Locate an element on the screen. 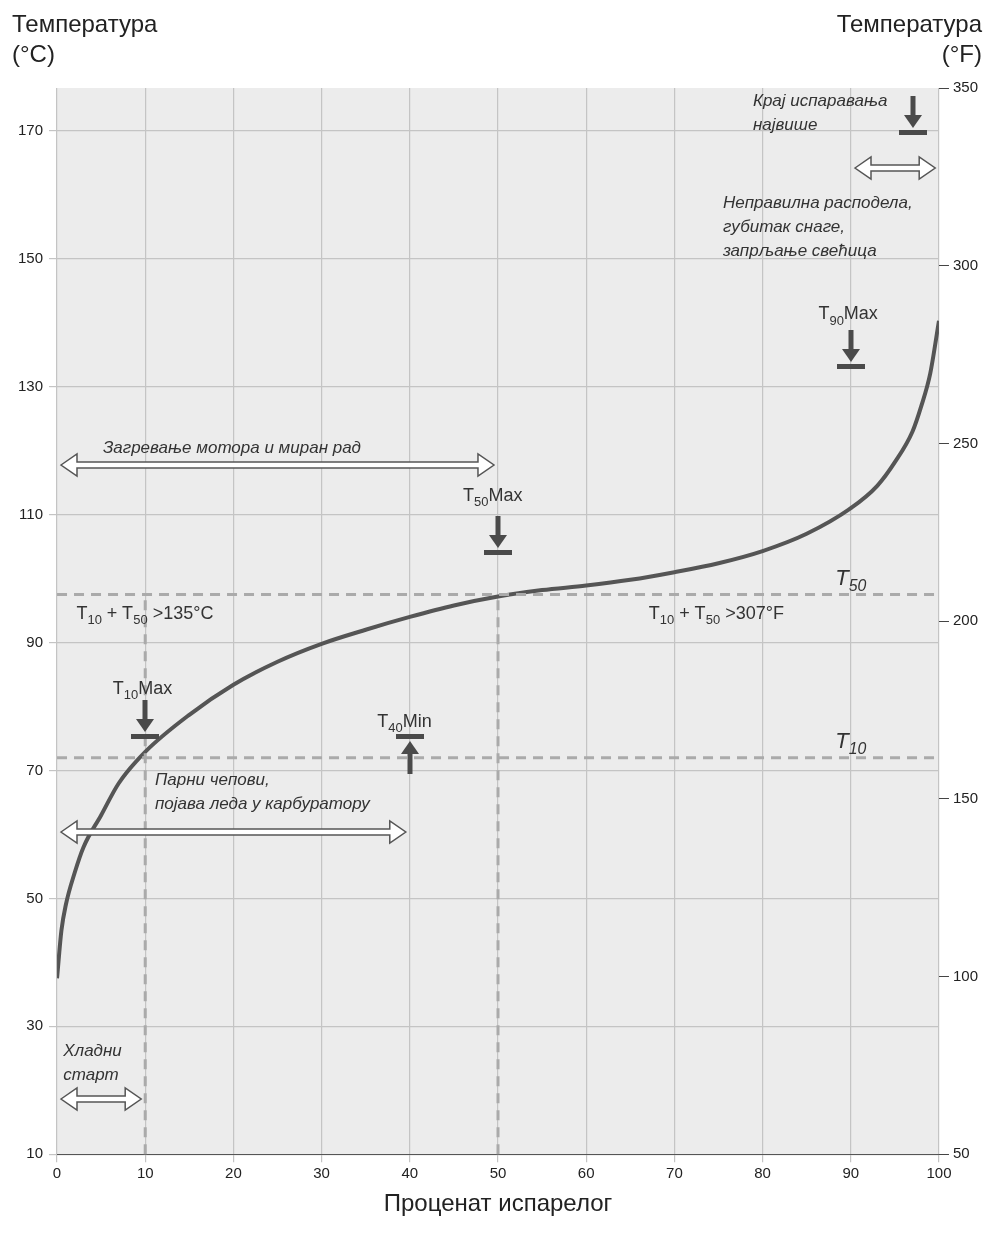 The height and width of the screenshot is (1233, 994). x-tick-label: 10 is located at coordinates (145, 1173).